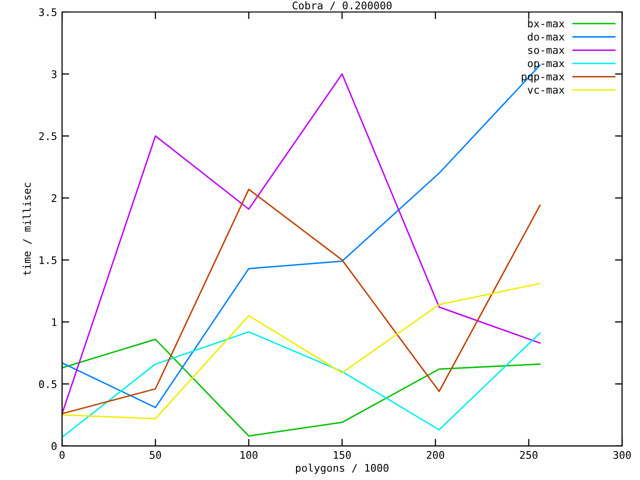  What do you see at coordinates (546, 51) in the screenshot?
I see `legend-label: so-max` at bounding box center [546, 51].